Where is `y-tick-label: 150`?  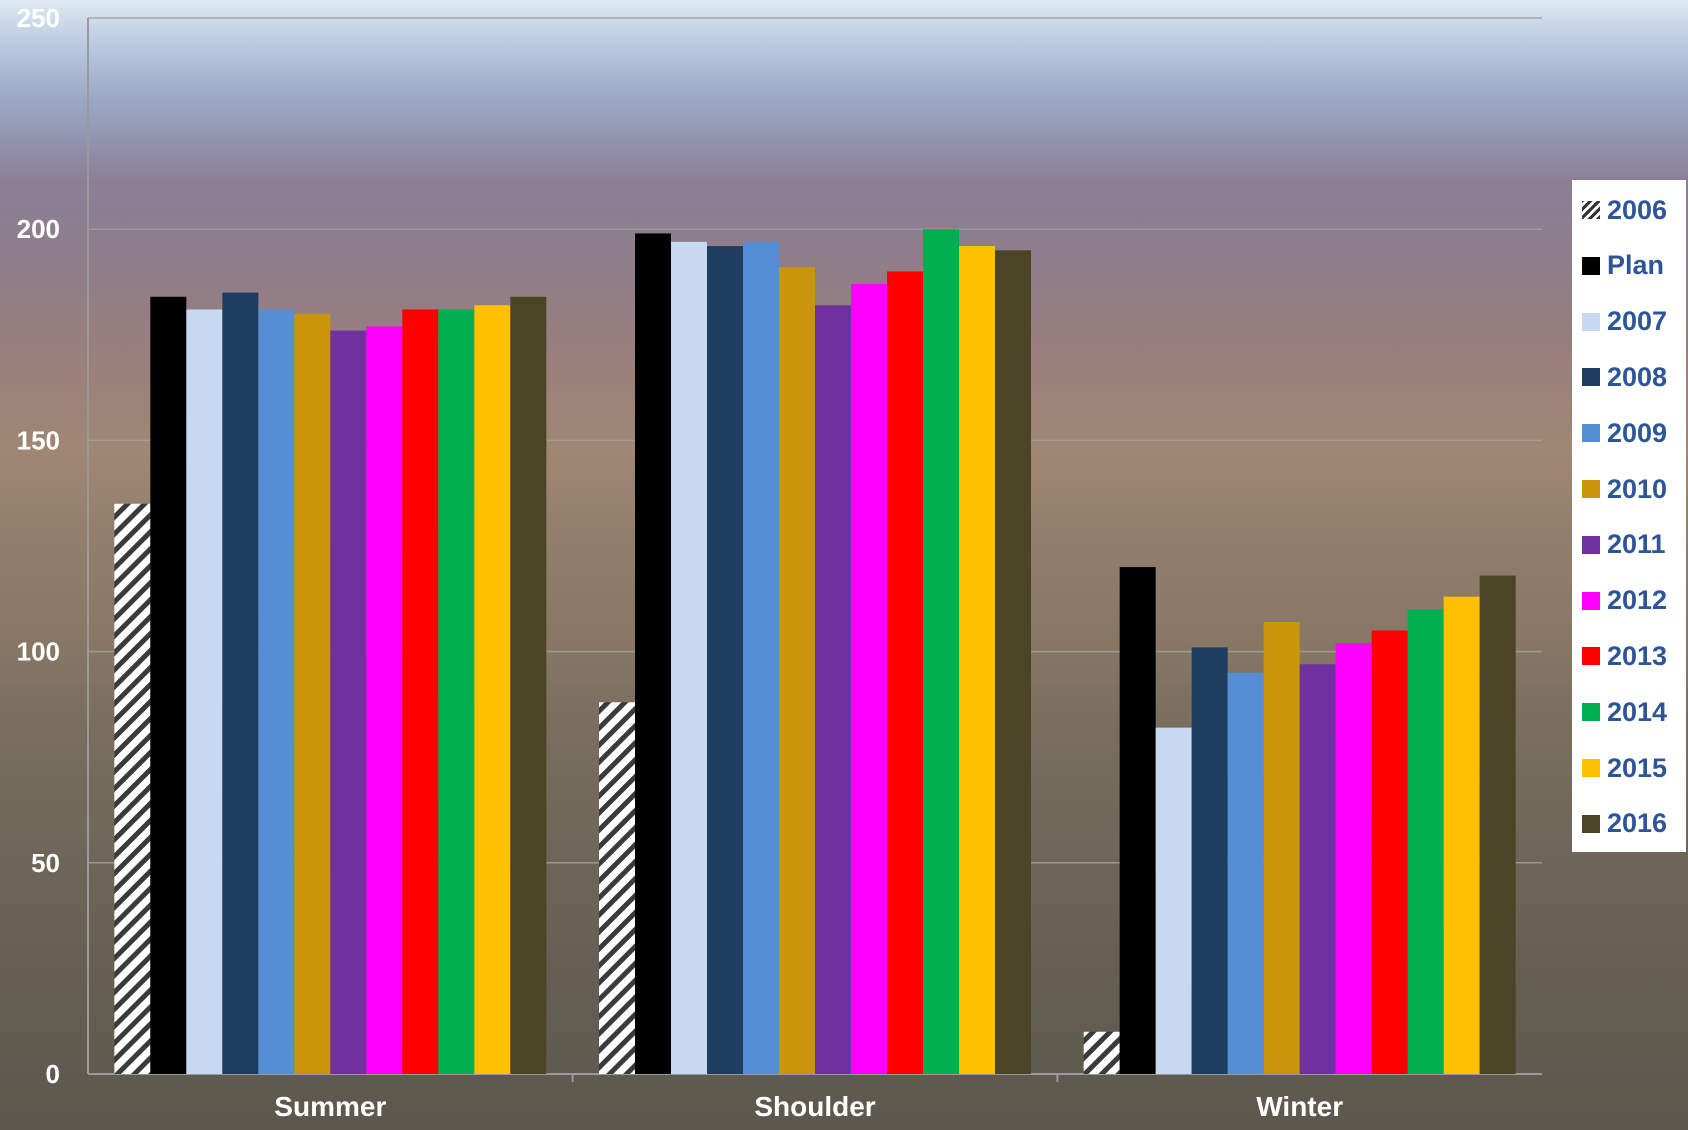
y-tick-label: 150 is located at coordinates (38, 440).